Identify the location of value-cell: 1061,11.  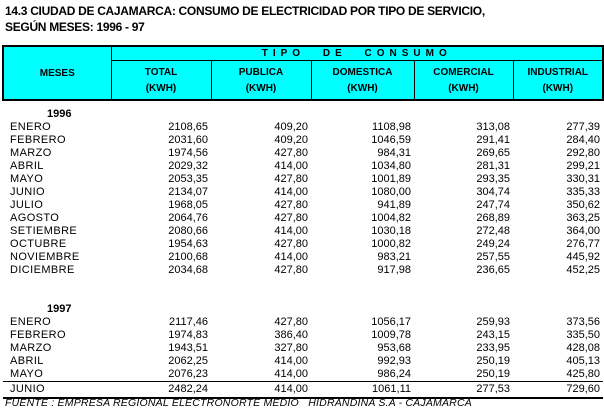
(362, 390).